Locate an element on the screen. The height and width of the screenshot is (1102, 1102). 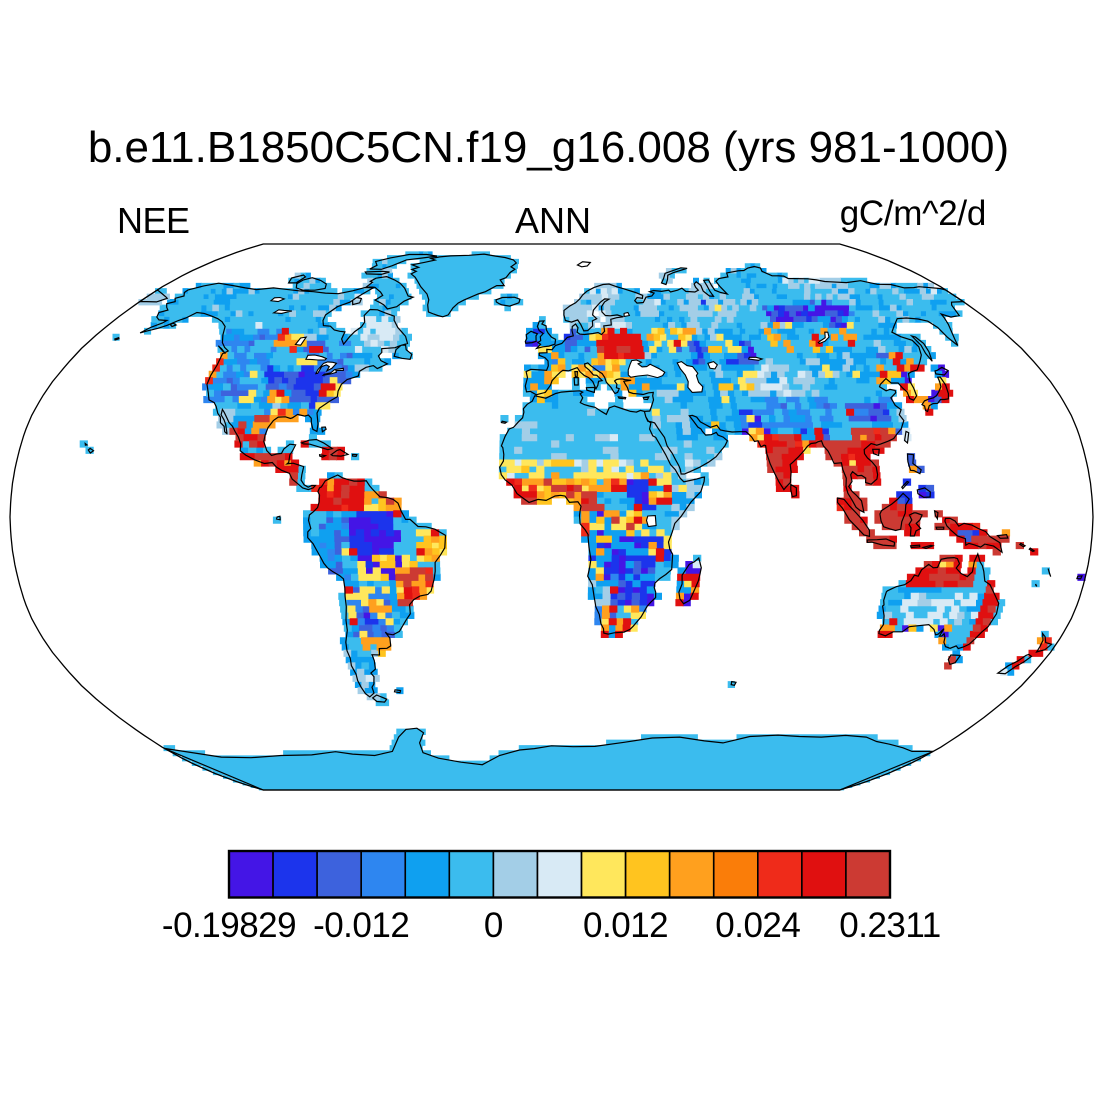
lake-outlines is located at coordinates (549, 412).